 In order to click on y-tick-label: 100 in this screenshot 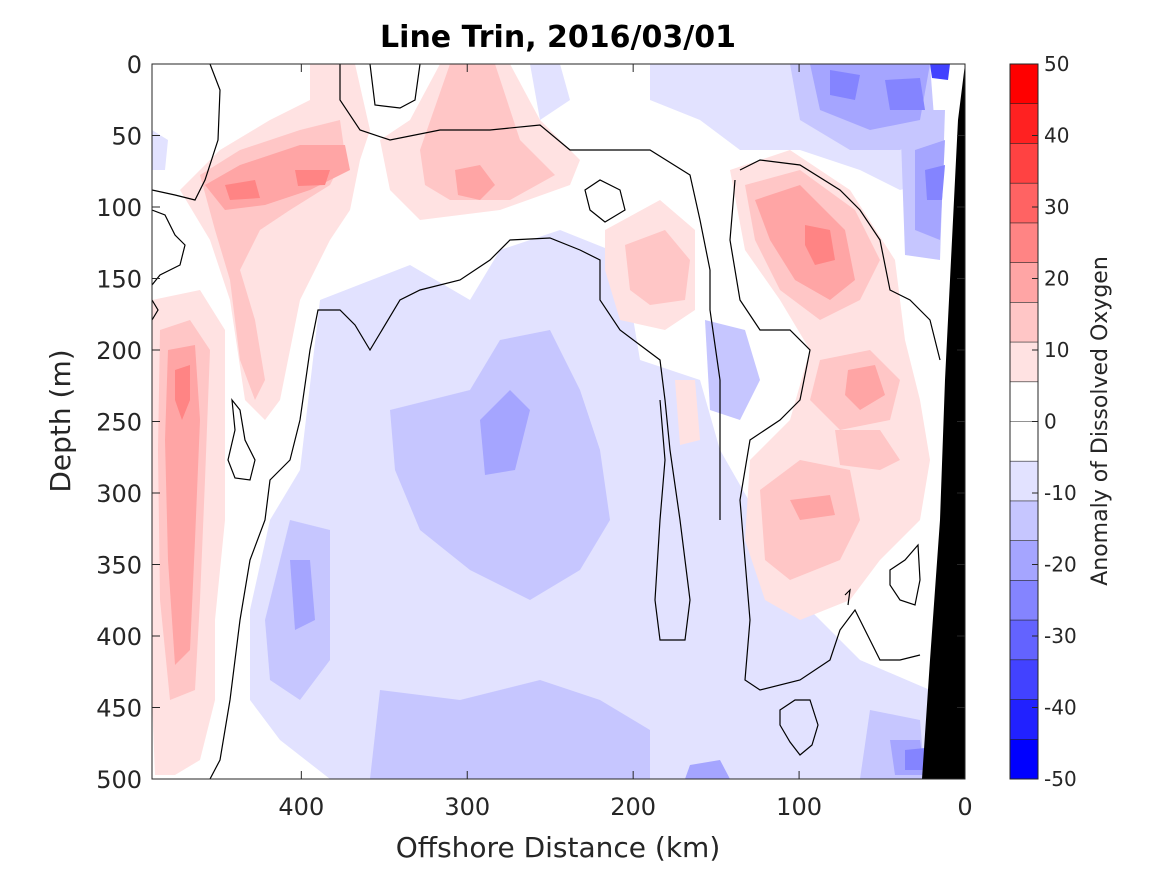, I will do `click(119, 208)`.